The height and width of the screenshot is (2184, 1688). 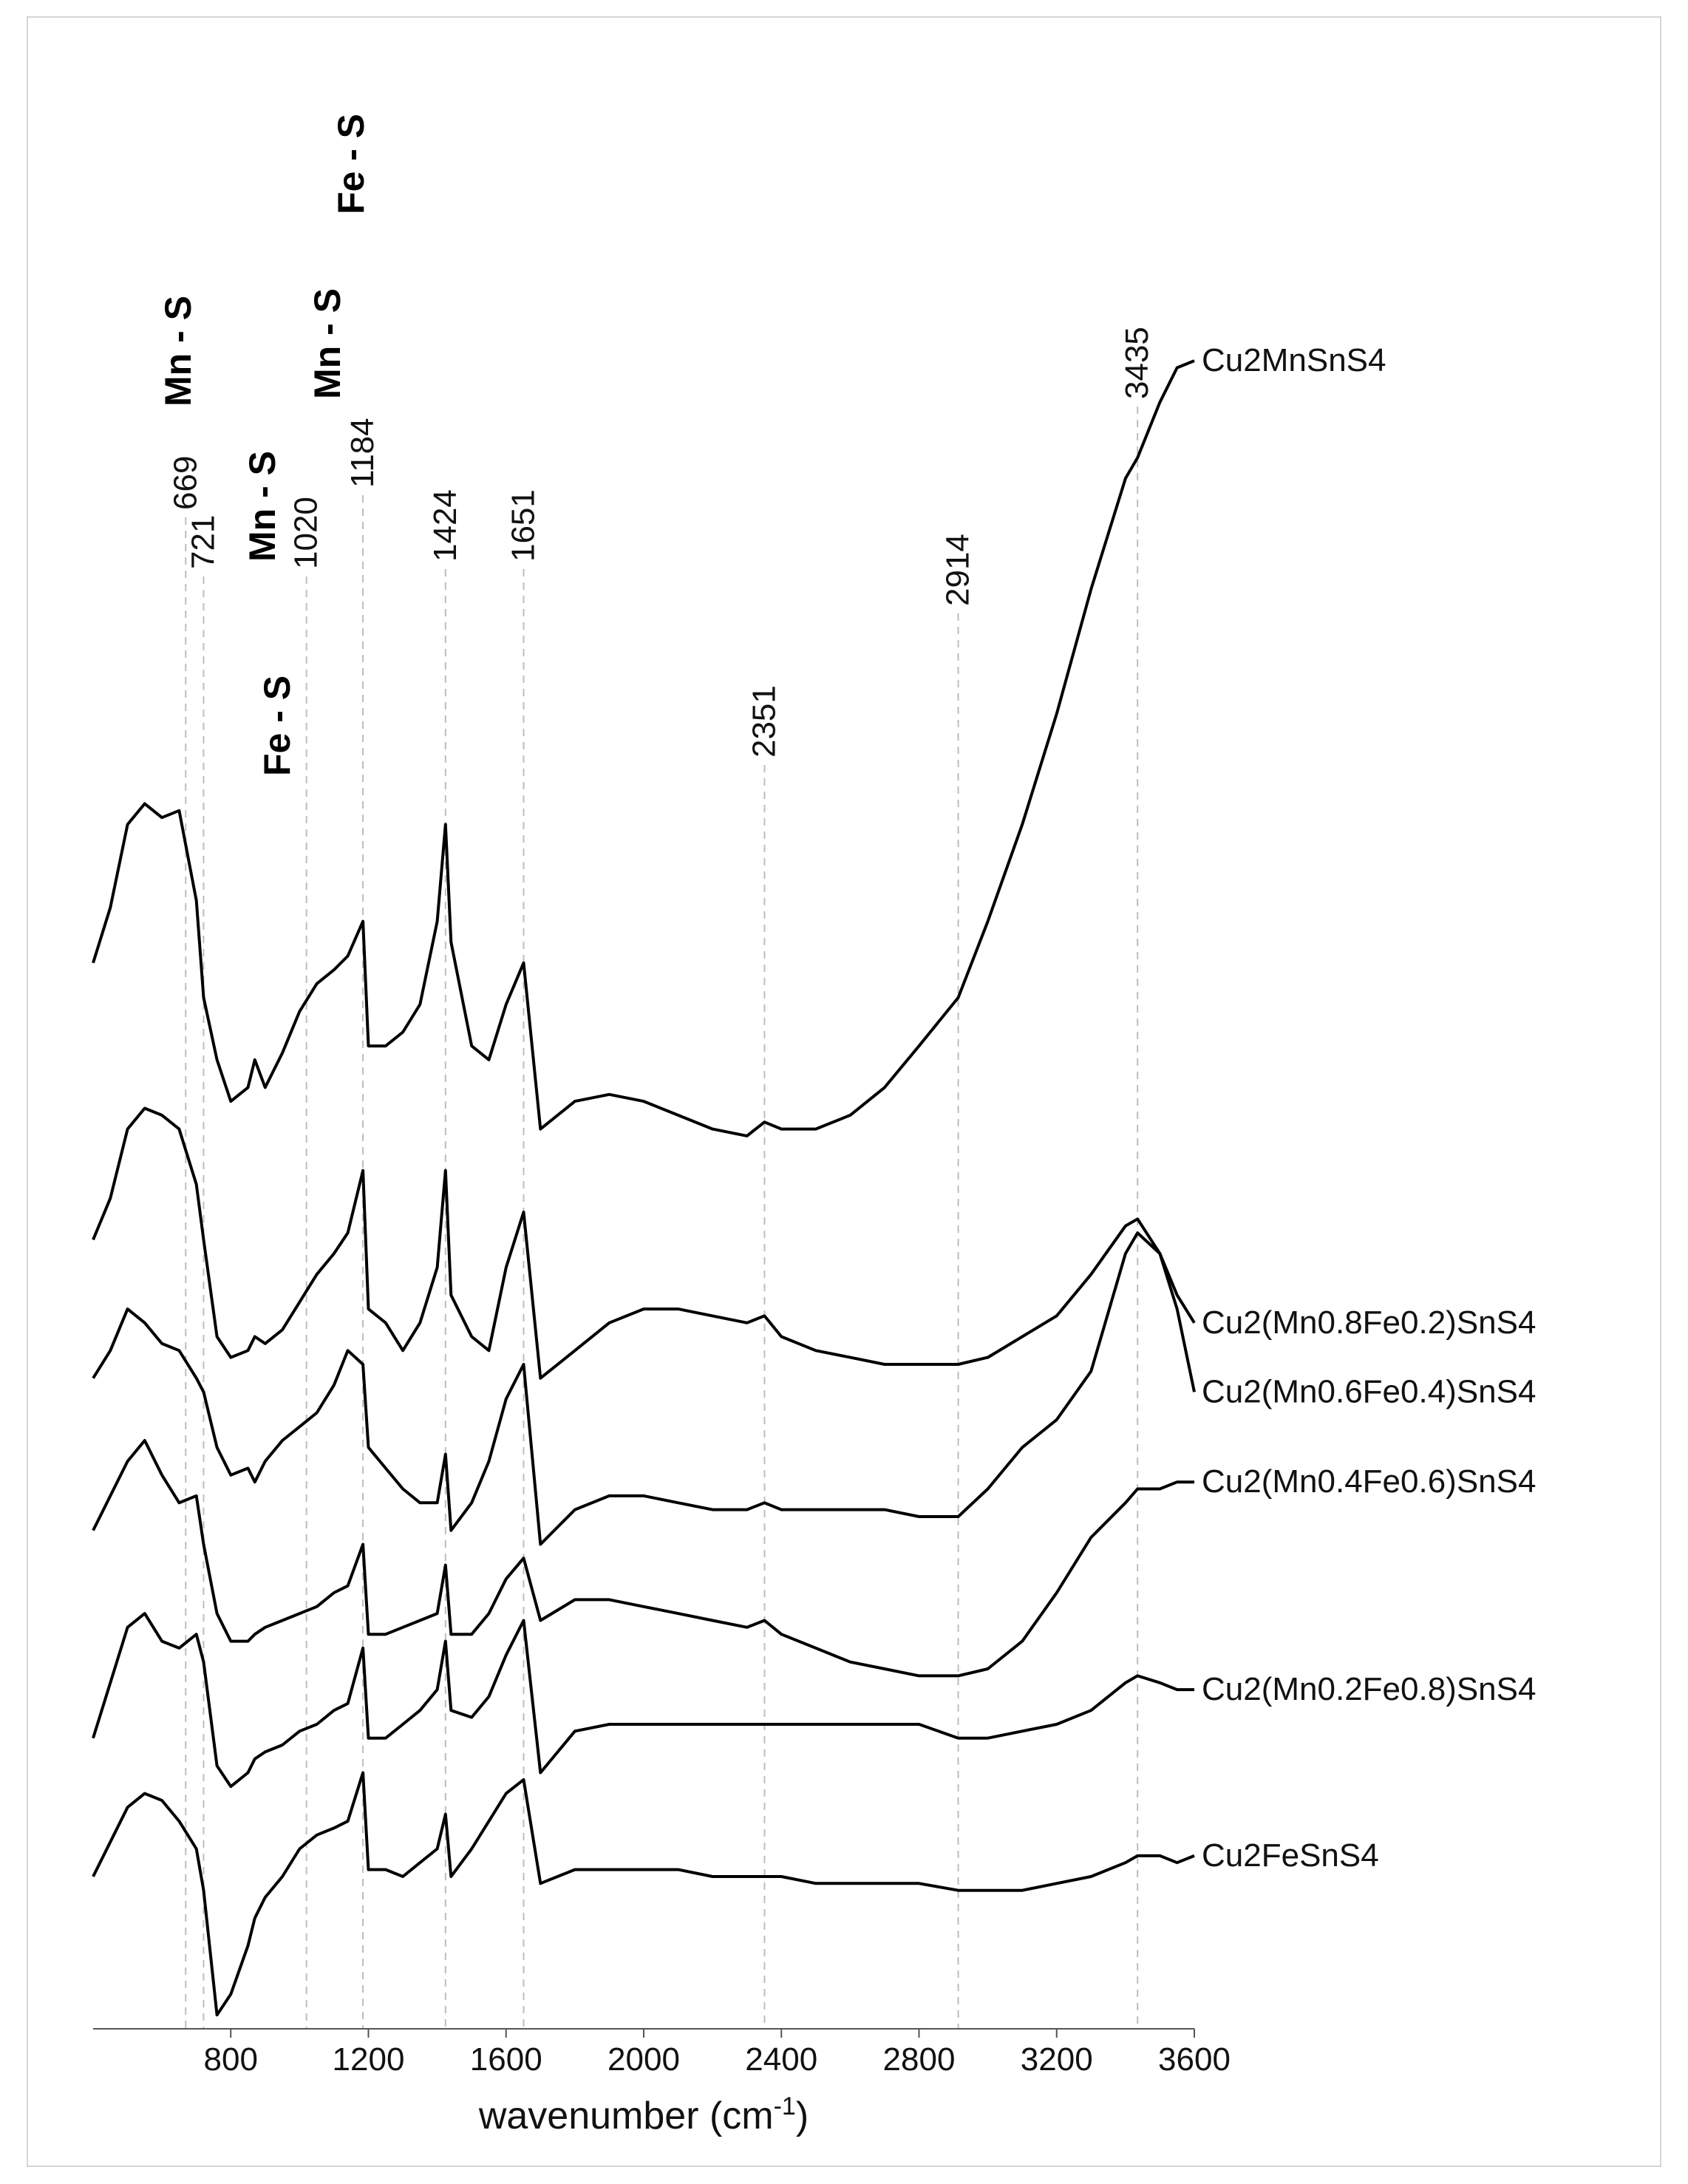 I want to click on peak-label: 2351, so click(x=764, y=721).